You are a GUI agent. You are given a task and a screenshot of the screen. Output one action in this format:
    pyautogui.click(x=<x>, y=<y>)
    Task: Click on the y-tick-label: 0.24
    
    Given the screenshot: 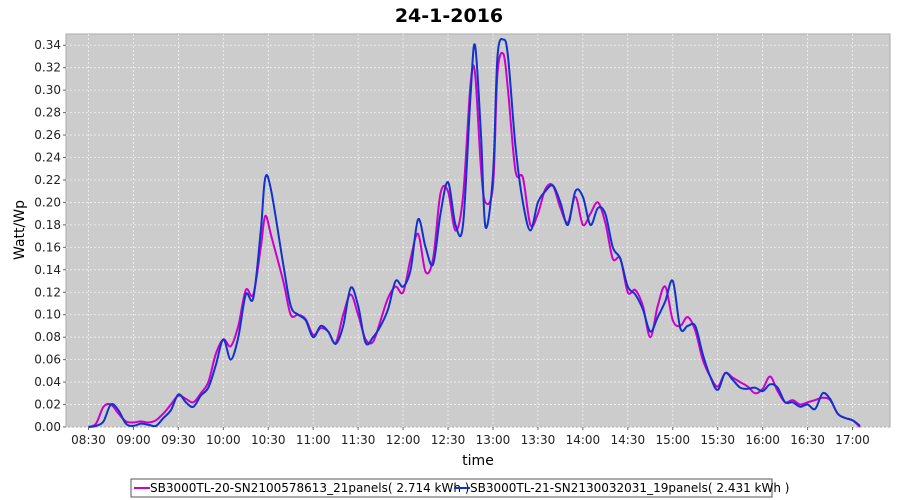 What is the action you would take?
    pyautogui.click(x=47, y=158)
    